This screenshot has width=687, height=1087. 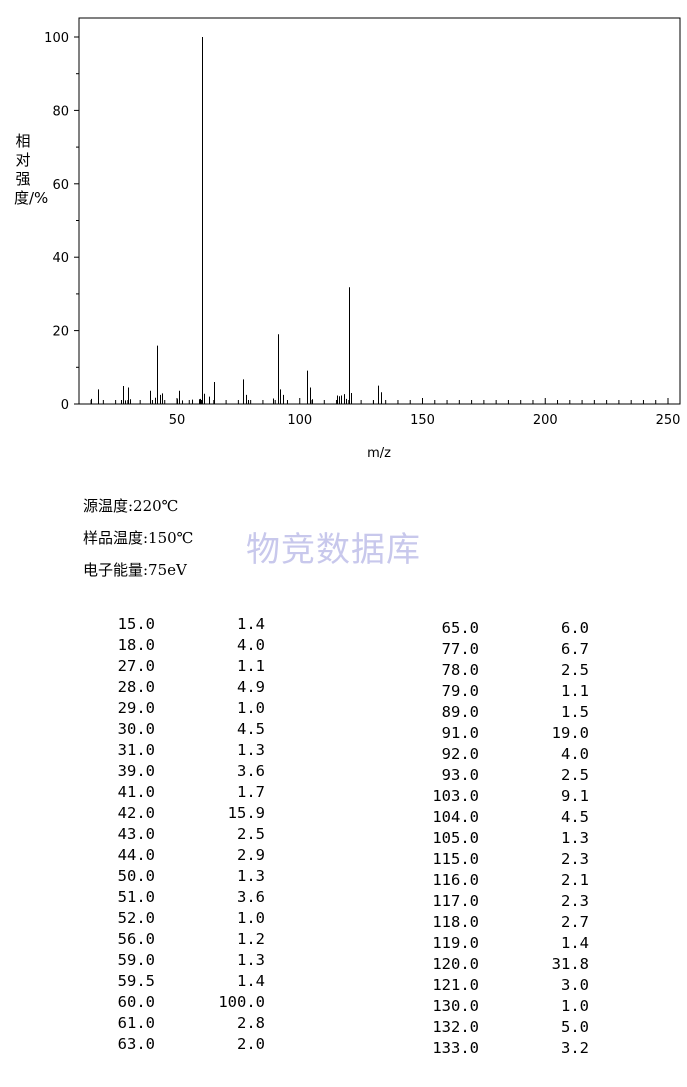 What do you see at coordinates (575, 649) in the screenshot?
I see `peak-intensity-value: 6.7` at bounding box center [575, 649].